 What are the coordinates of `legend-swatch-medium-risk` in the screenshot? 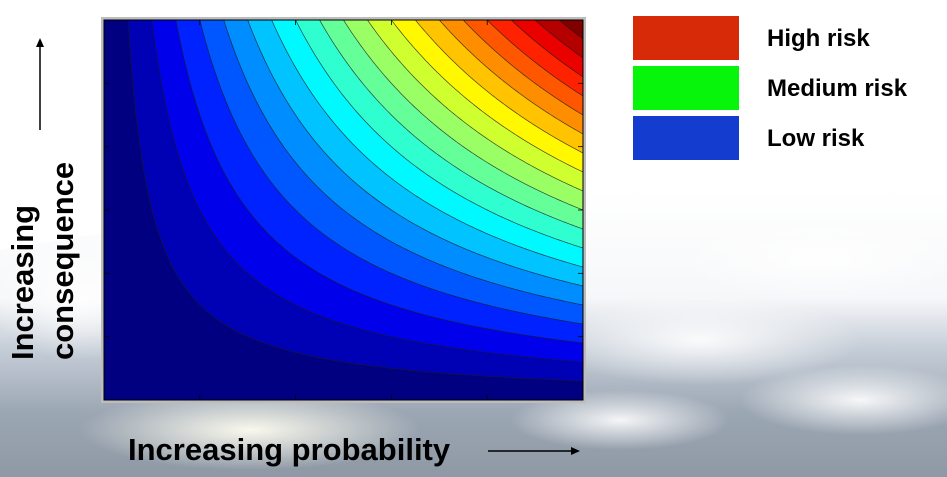 It's located at (686, 88).